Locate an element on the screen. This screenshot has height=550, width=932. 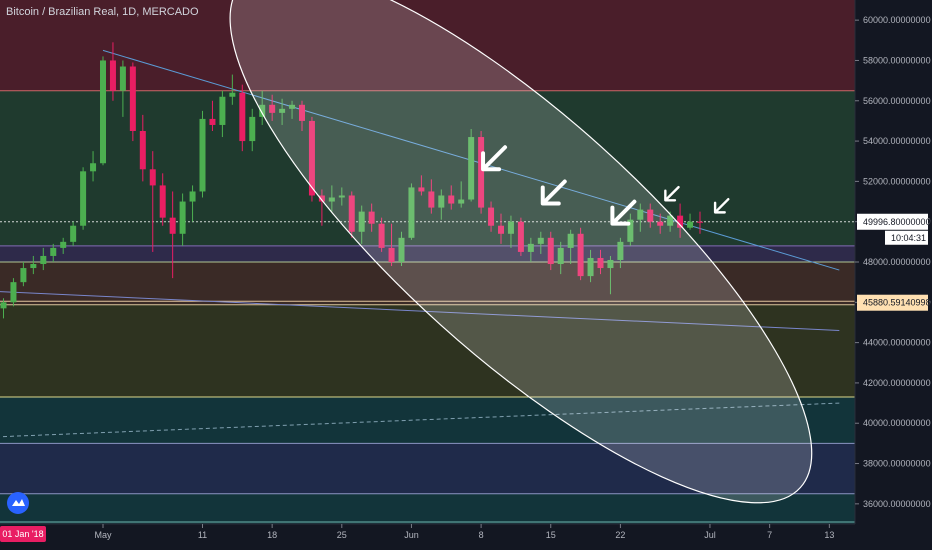
y-tick-label: 58000.00000000 is located at coordinates (897, 60).